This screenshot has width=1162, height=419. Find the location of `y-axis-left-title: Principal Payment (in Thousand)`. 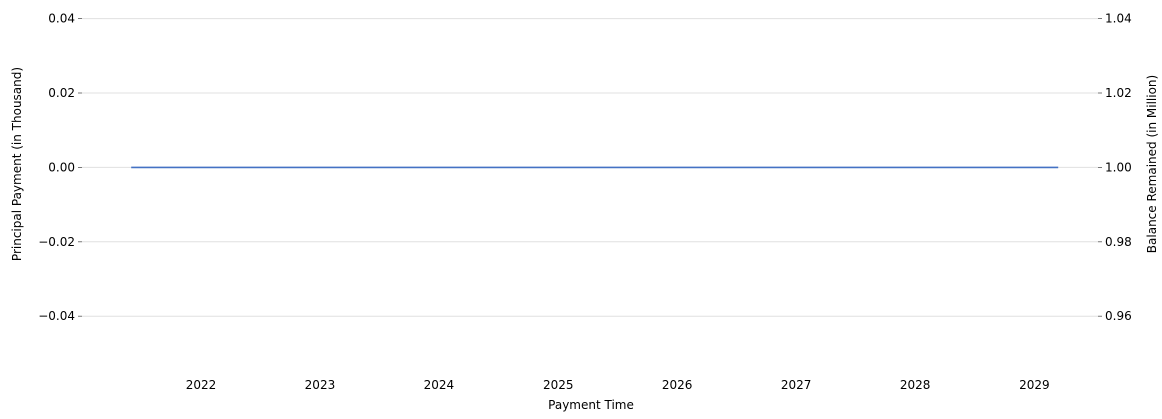

y-axis-left-title: Principal Payment (in Thousand) is located at coordinates (17, 164).